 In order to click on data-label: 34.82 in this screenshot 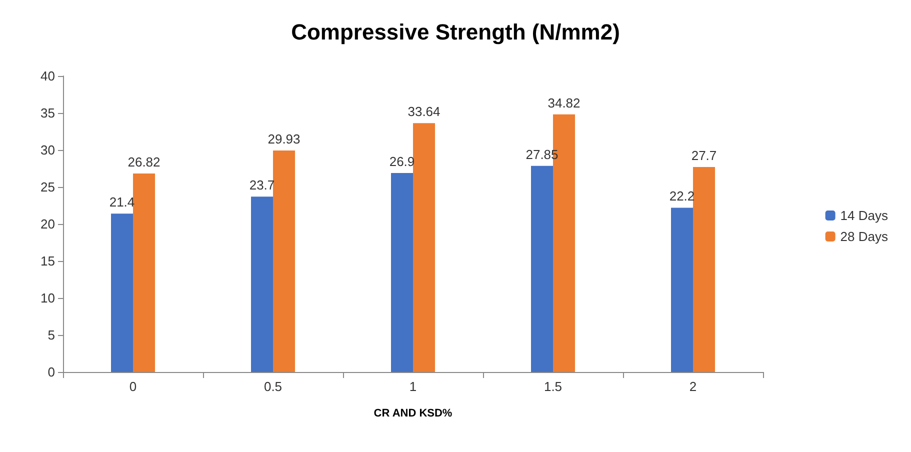, I will do `click(564, 102)`.